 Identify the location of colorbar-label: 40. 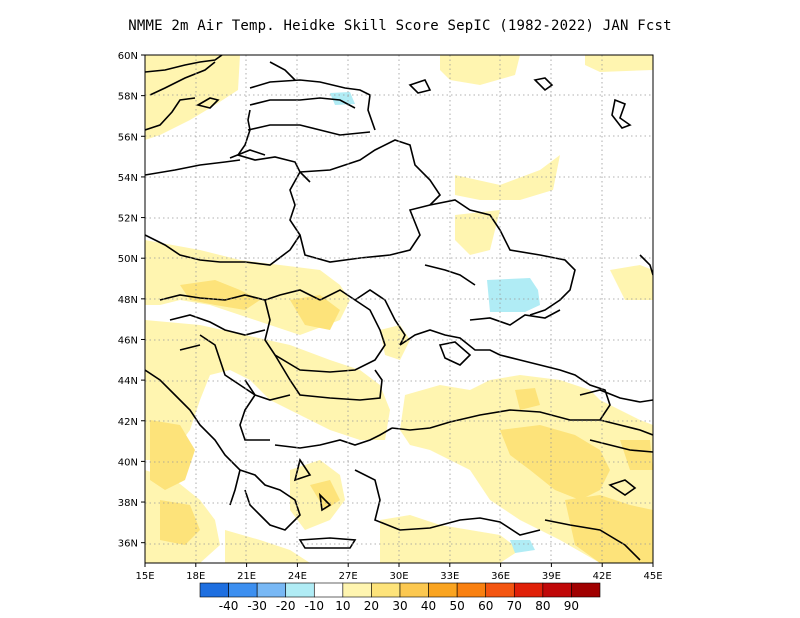
(428, 606).